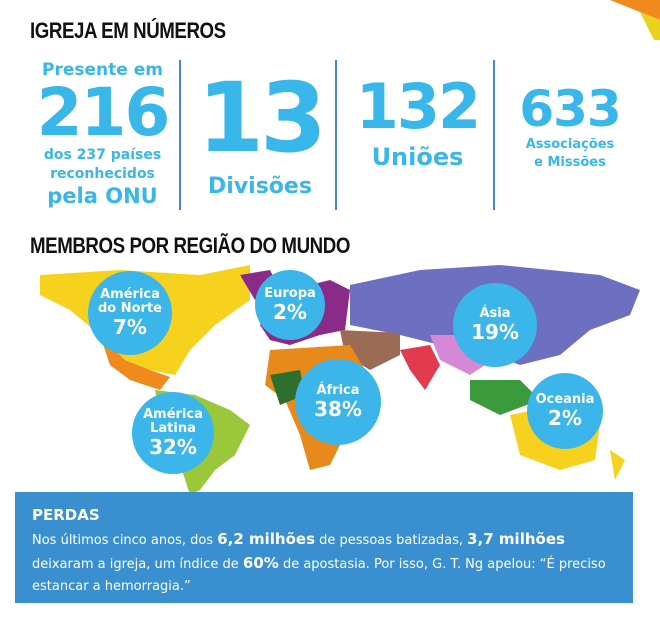 This screenshot has height=617, width=660. What do you see at coordinates (190, 245) in the screenshot?
I see `map-title: MEMBROS POR REGIÃO DO MUNDO` at bounding box center [190, 245].